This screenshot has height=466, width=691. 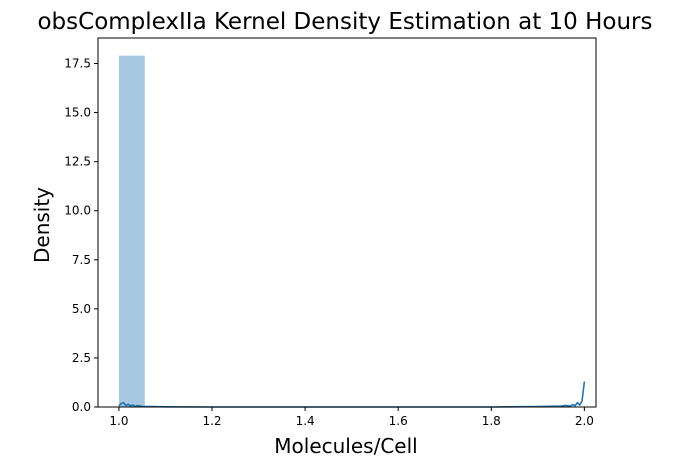 What do you see at coordinates (345, 446) in the screenshot?
I see `x-axis-label: Molecules/Cell` at bounding box center [345, 446].